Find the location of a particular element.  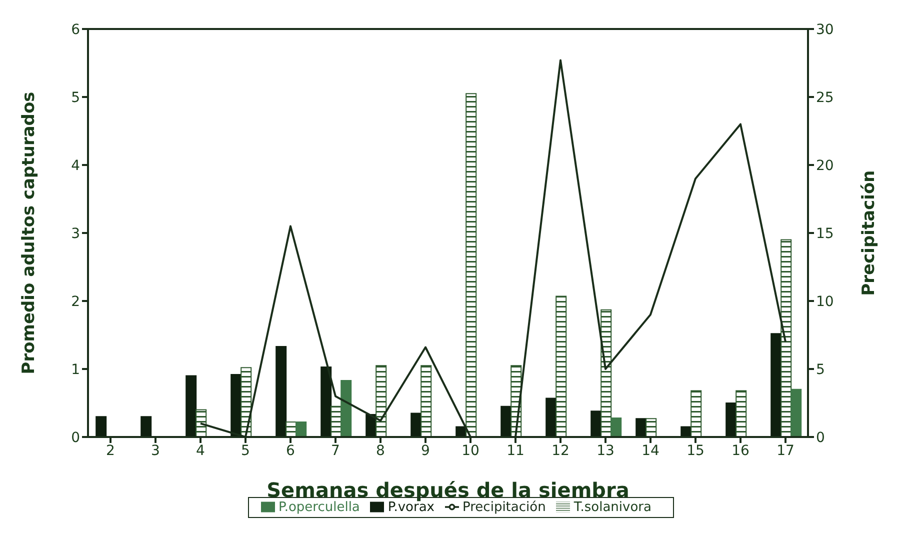

y2-tick-label: 20 is located at coordinates (825, 166).